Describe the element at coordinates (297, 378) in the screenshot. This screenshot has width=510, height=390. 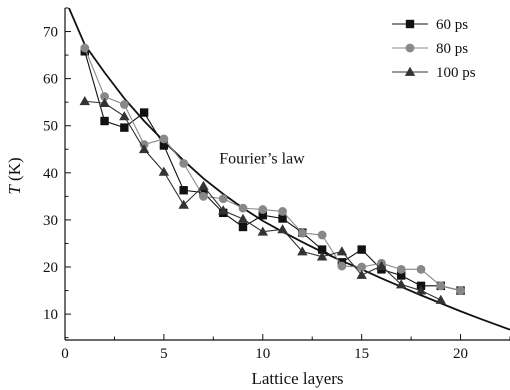
I see `x-axis-label: Lattice layers` at that location.